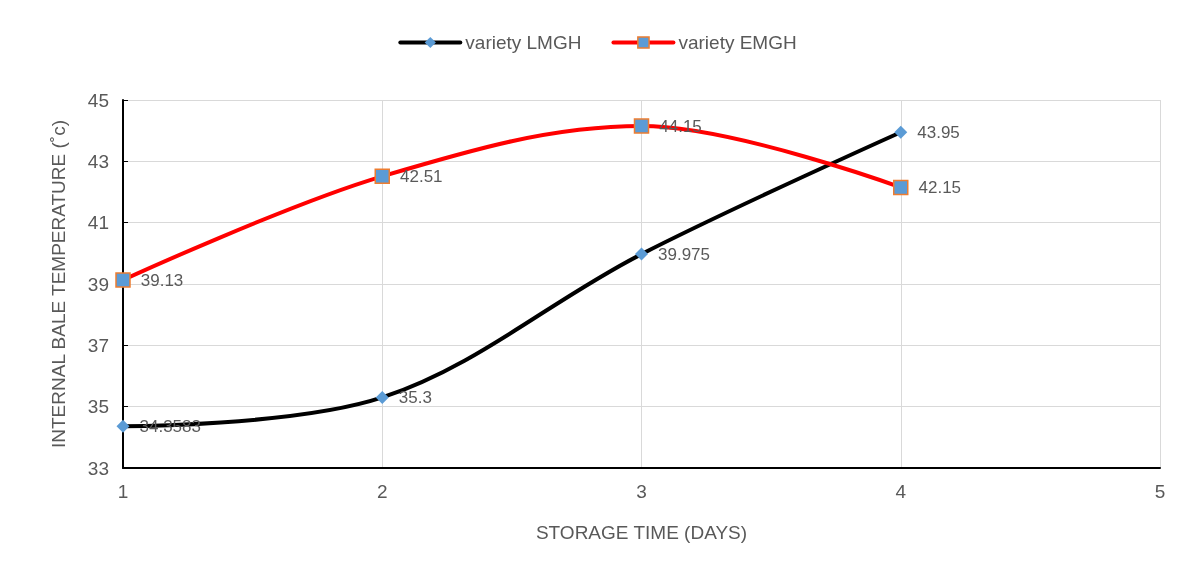 The width and height of the screenshot is (1195, 583). I want to click on legend-label: variety EMGH, so click(737, 42).